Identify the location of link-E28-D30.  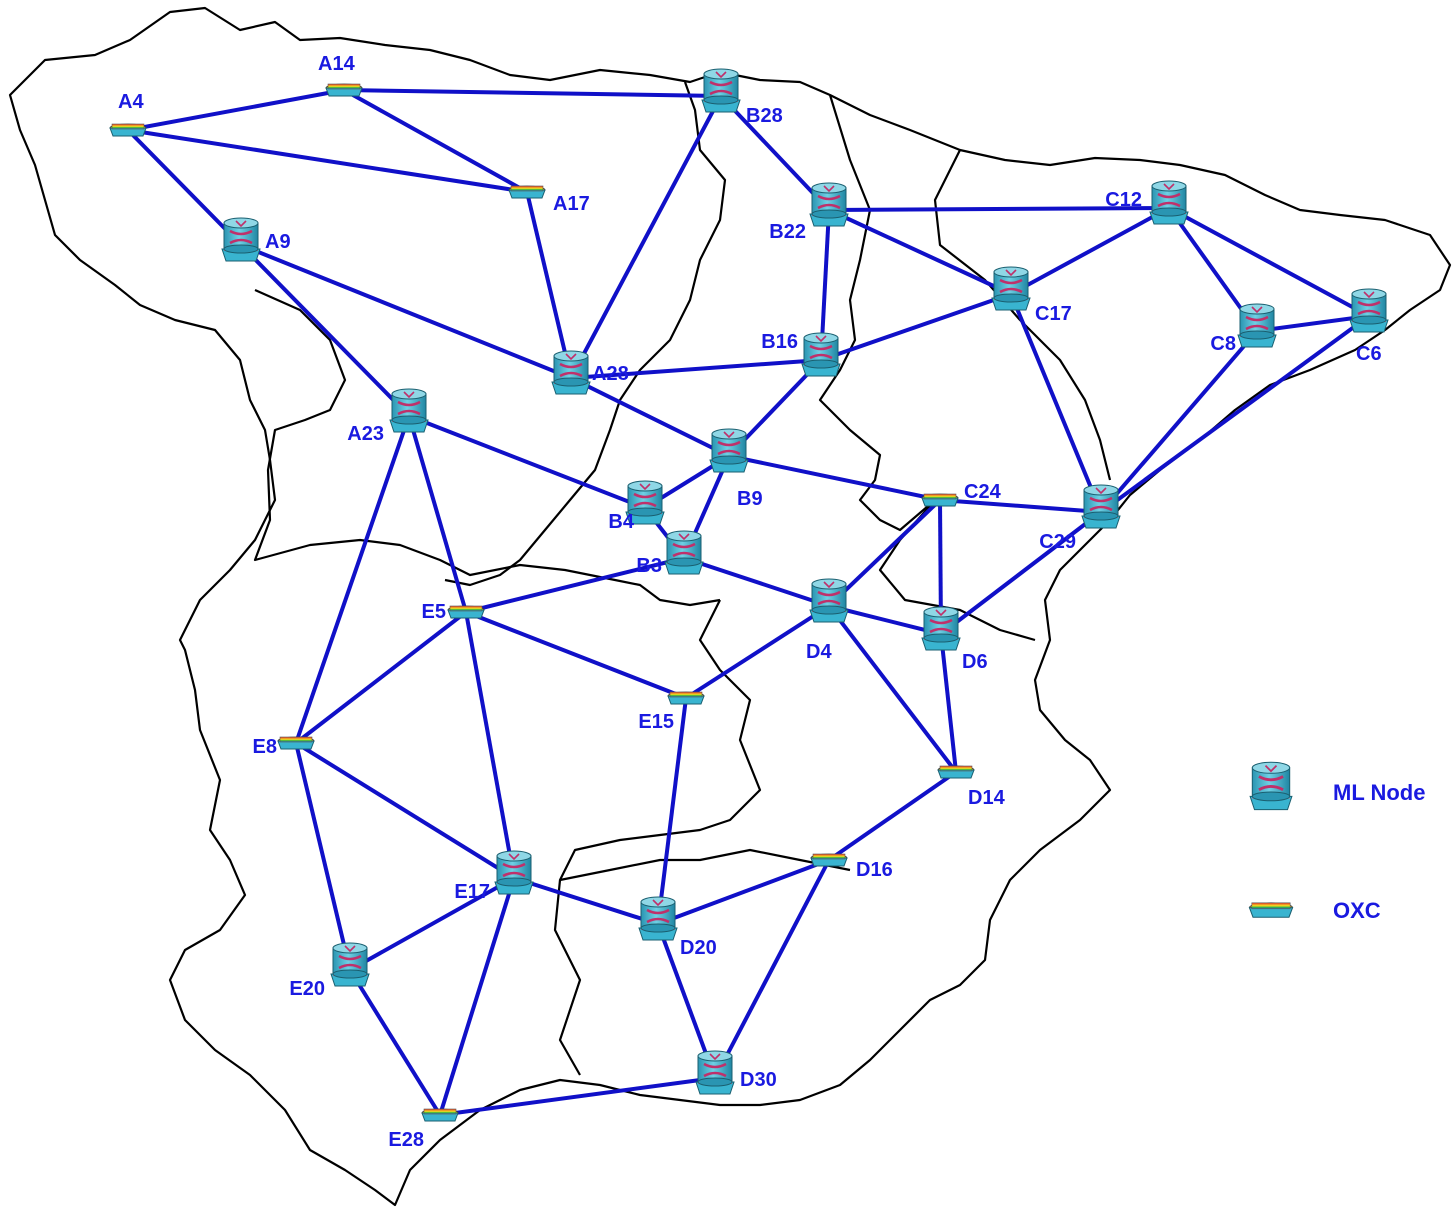
(577, 1096).